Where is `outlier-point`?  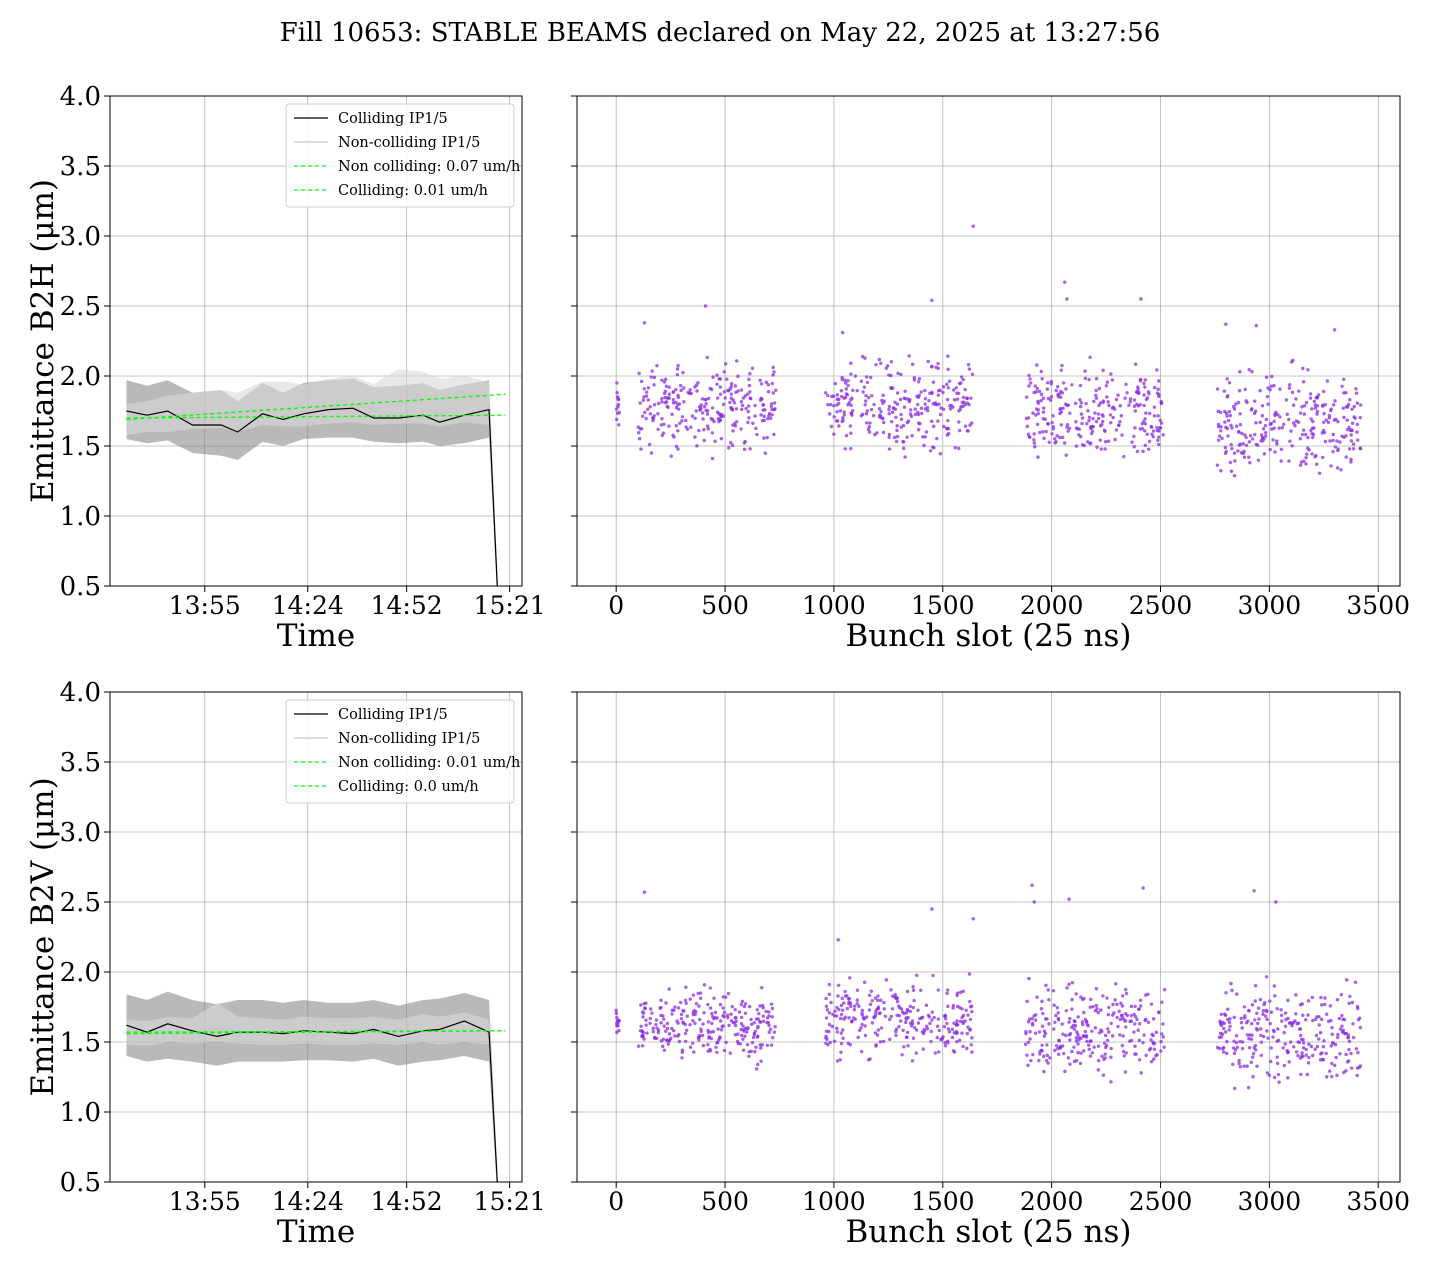 outlier-point is located at coordinates (1067, 299).